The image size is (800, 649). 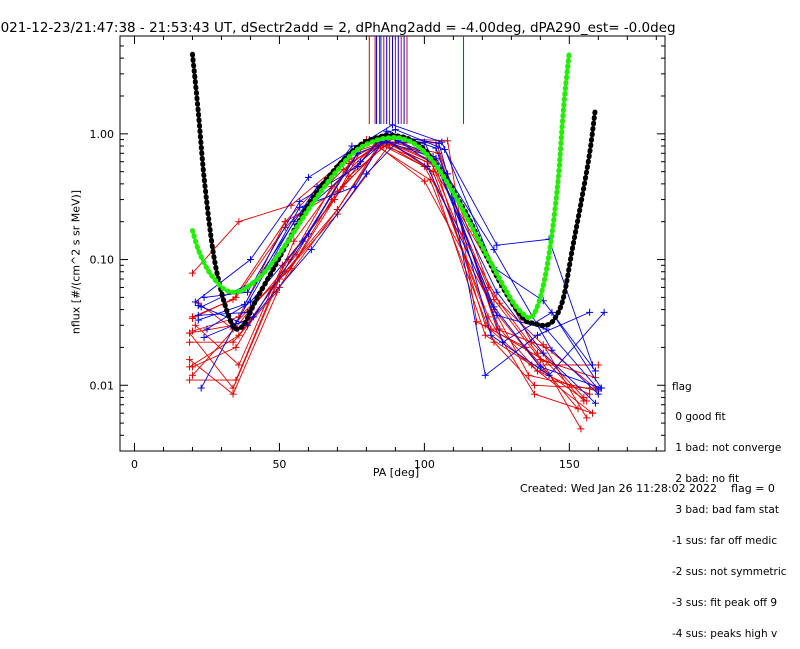 I want to click on legend-item: 0 good fit, so click(x=699, y=417).